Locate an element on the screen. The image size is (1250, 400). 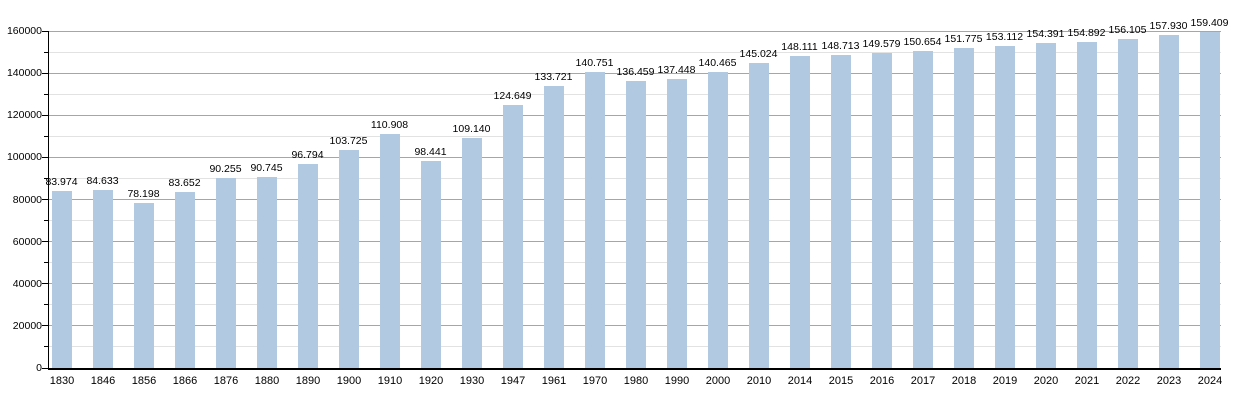
x-axis-label: 1910 is located at coordinates (390, 381).